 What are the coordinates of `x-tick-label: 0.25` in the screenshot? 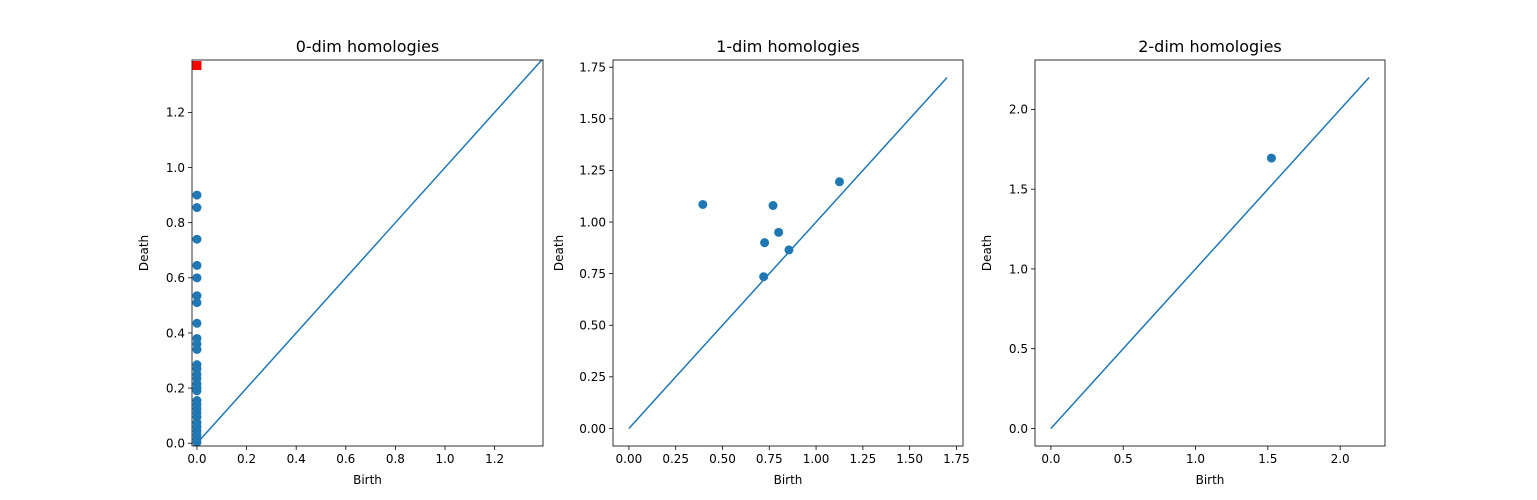 It's located at (675, 459).